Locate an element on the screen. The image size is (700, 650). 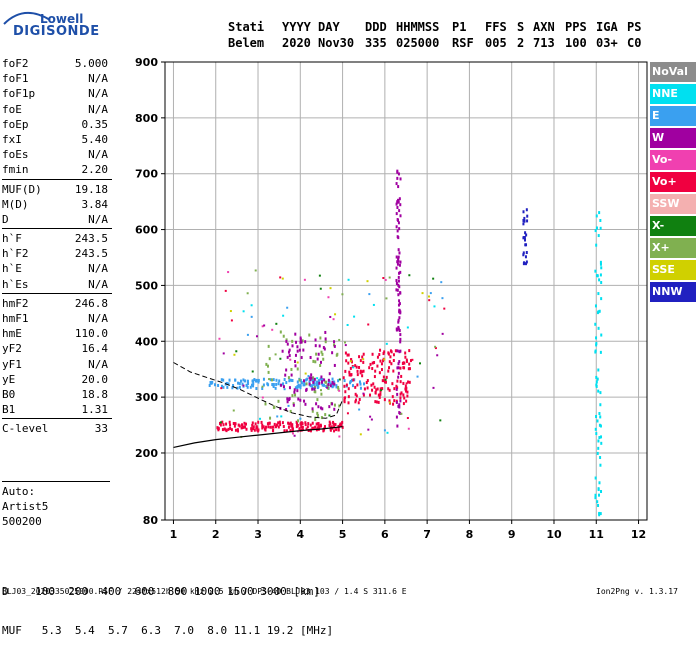
parameter-value: N/A is located at coordinates (98, 155).